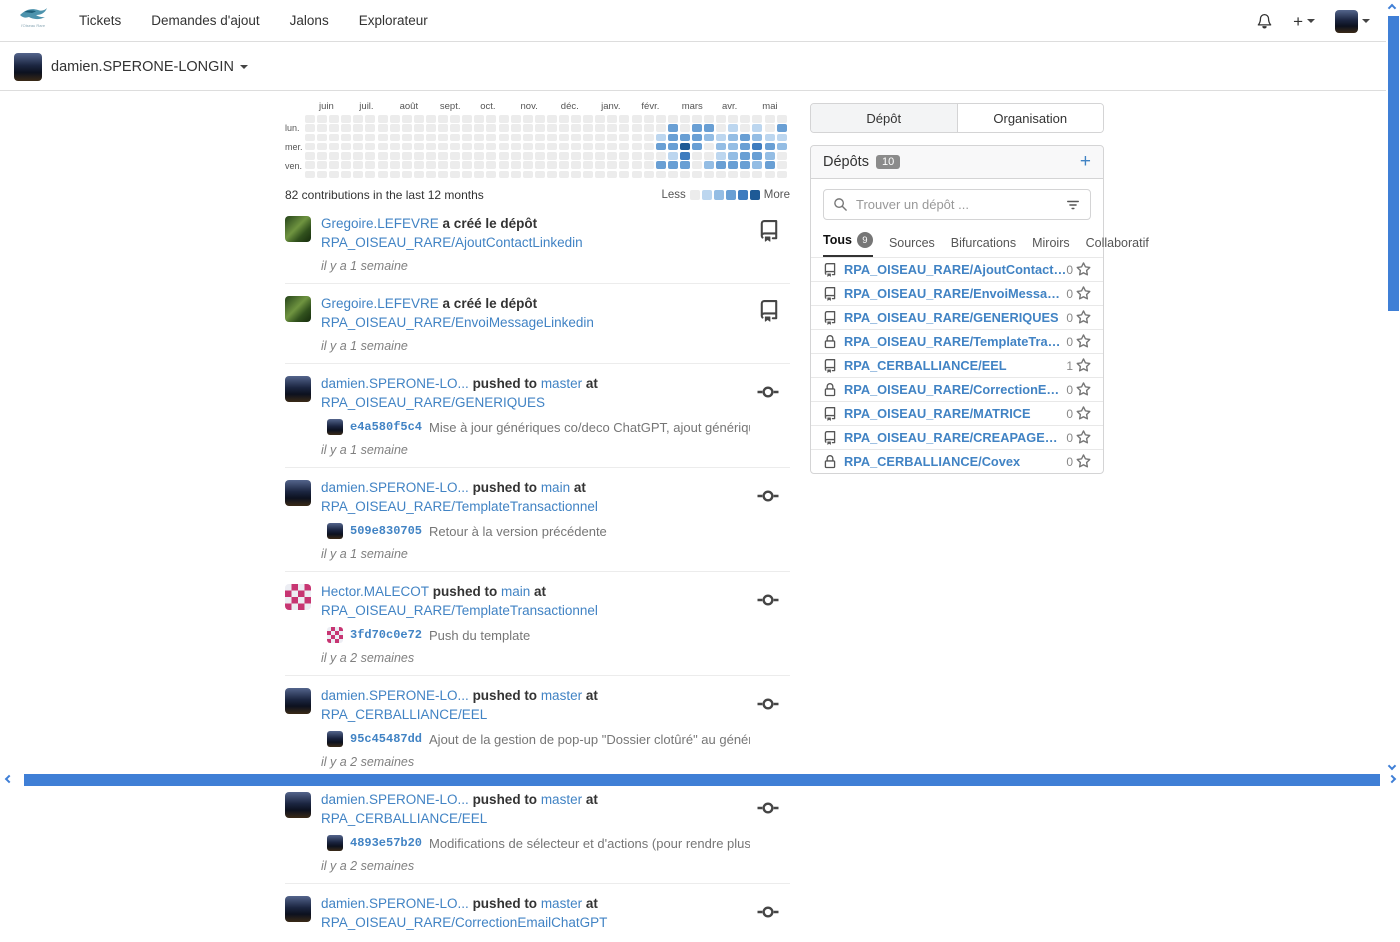  I want to click on repo-list-item: RPA_OISEAU_RARE/TemplateTransactionnel0, so click(957, 341).